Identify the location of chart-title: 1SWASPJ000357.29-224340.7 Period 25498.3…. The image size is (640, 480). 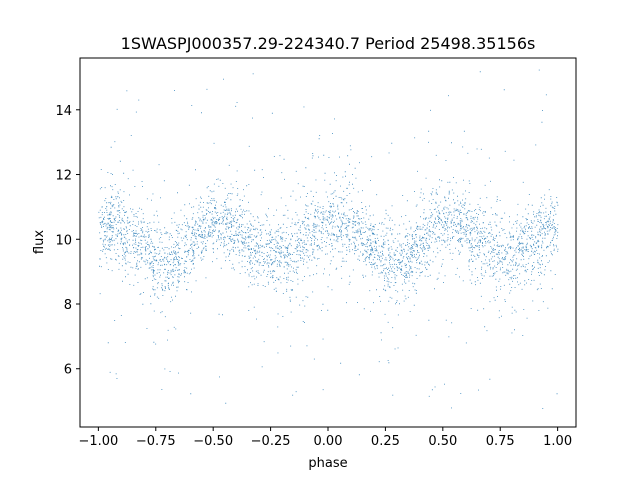
(328, 43).